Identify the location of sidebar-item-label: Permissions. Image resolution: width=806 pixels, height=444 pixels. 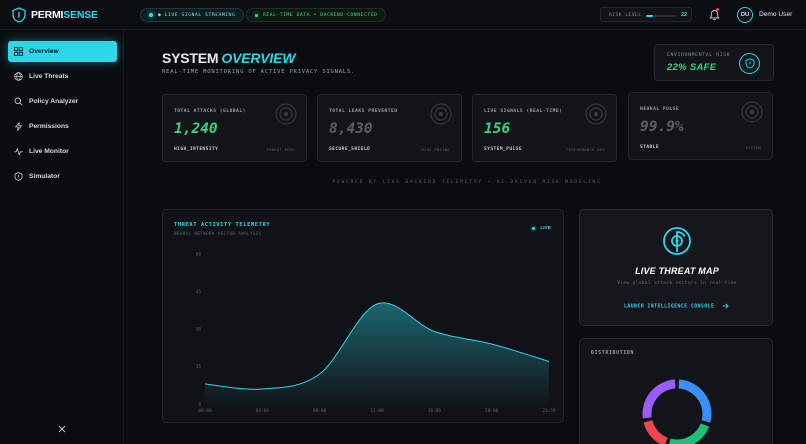
(49, 126).